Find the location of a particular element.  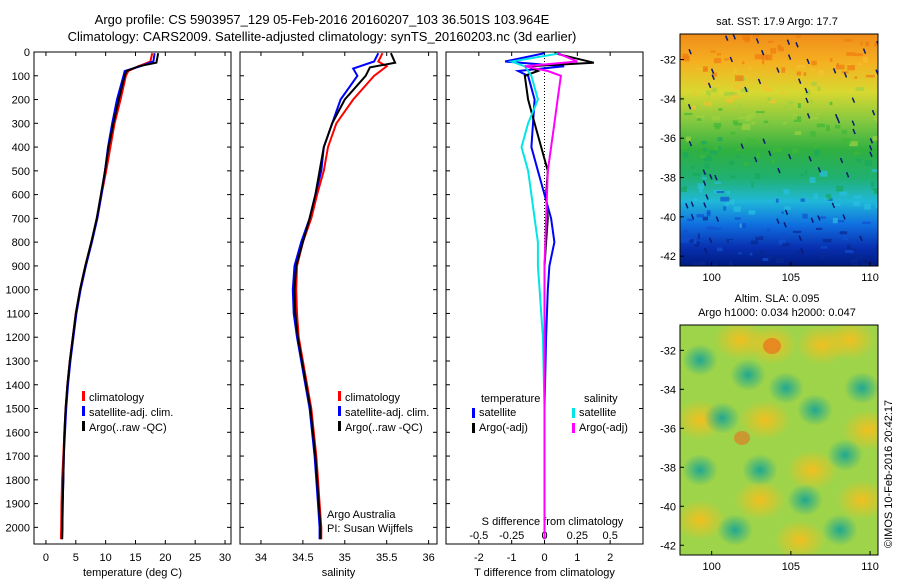

side-caption: ©IMOS 10-Feb-2016 20:42:17 is located at coordinates (889, 474).